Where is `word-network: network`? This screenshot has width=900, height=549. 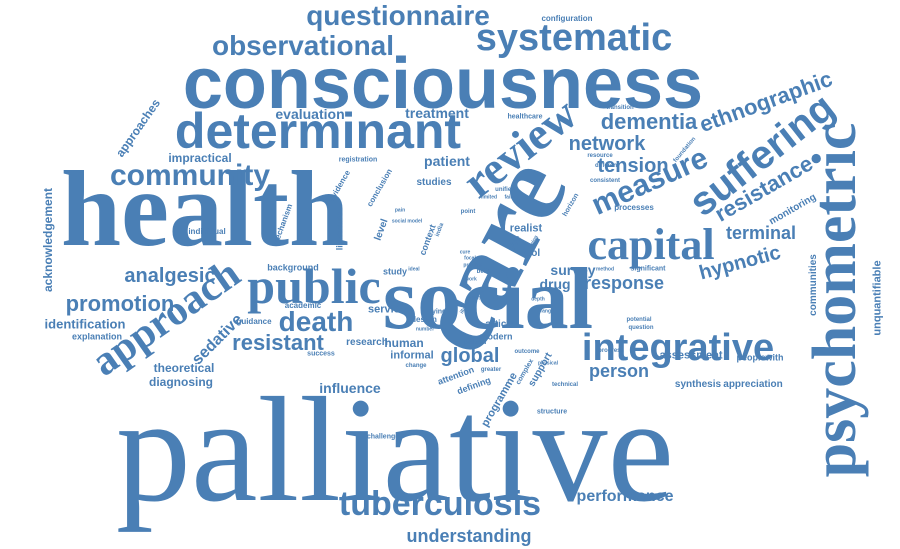
word-network: network is located at coordinates (607, 144).